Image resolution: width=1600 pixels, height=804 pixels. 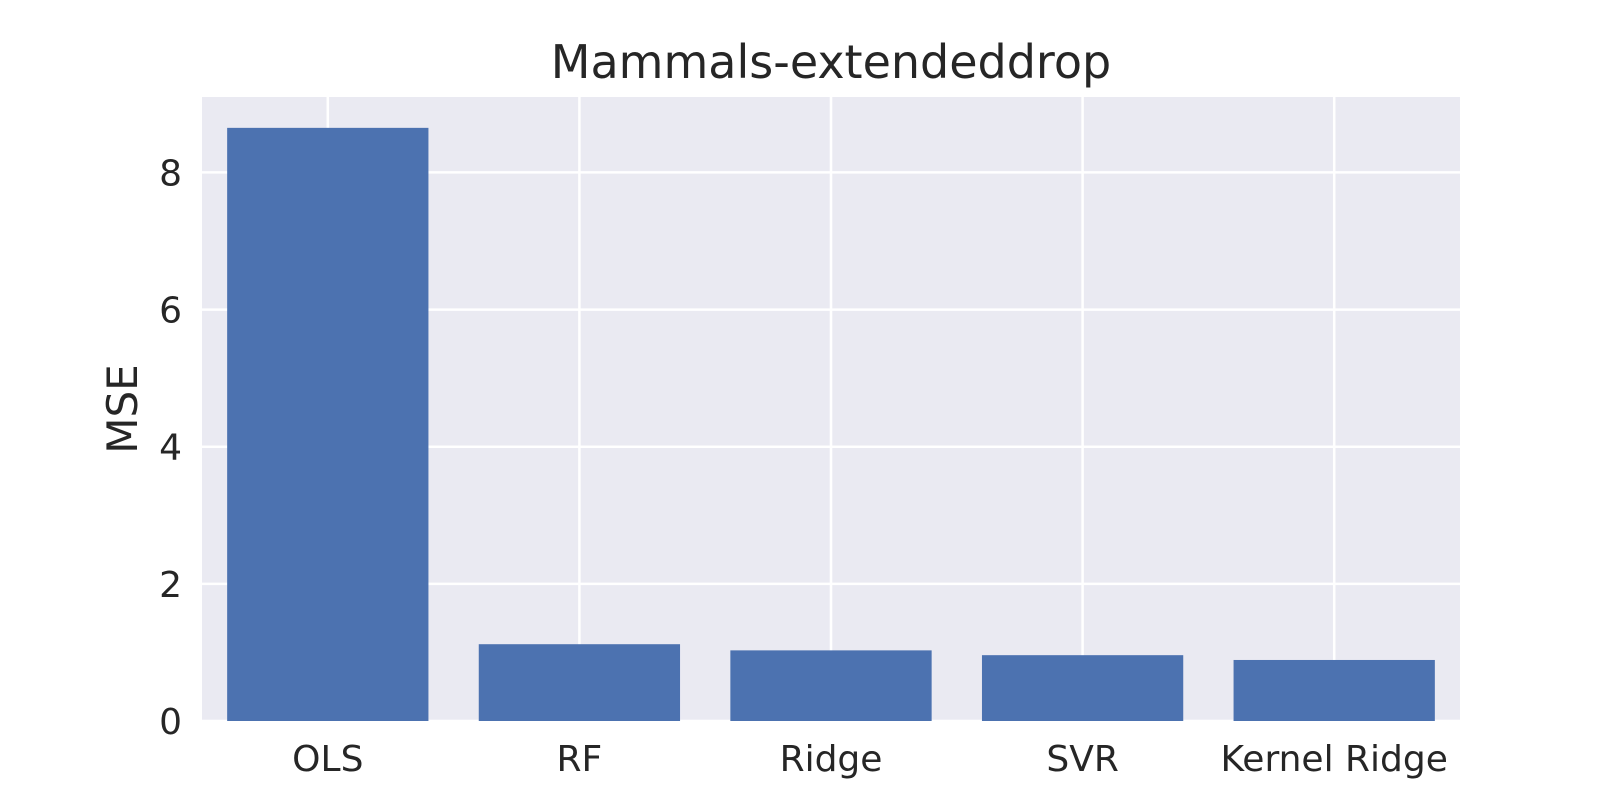 What do you see at coordinates (1333, 759) in the screenshot?
I see `x-tick-label: Kernel Ridge` at bounding box center [1333, 759].